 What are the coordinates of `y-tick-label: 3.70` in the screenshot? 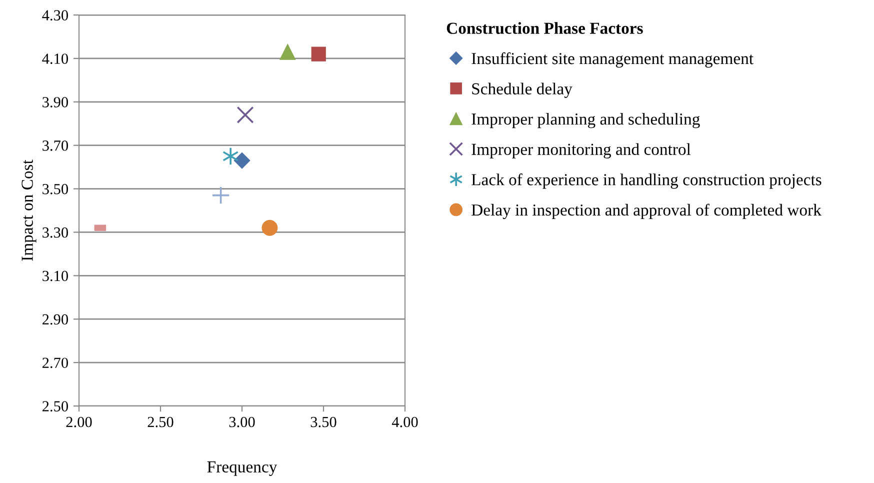 It's located at (55, 145).